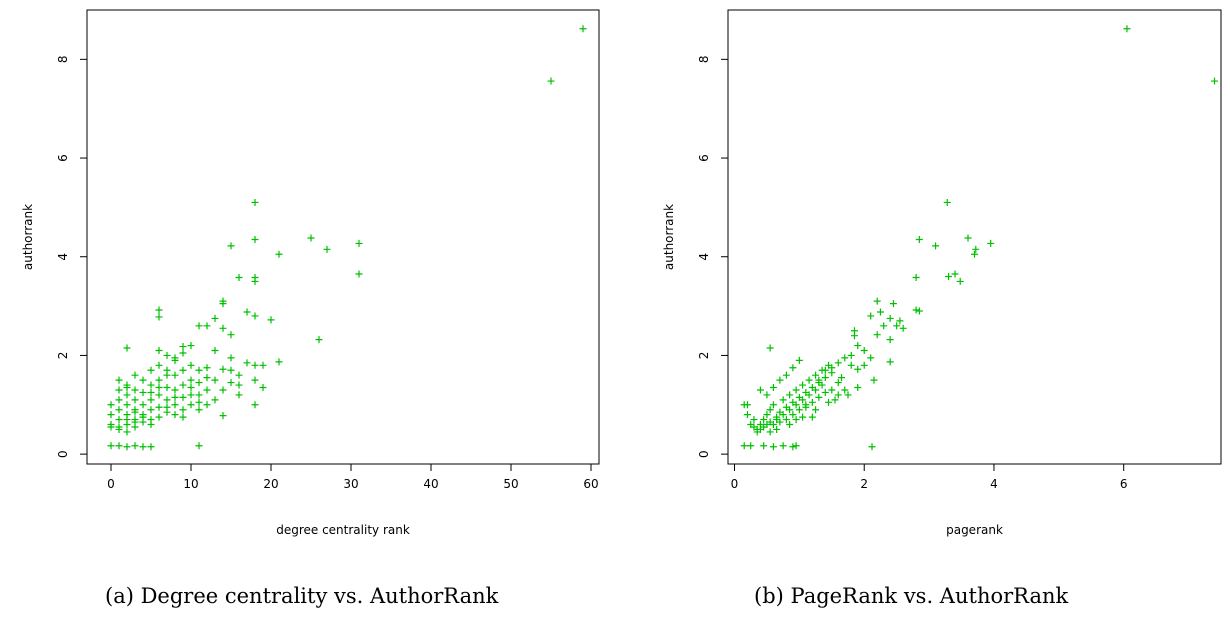 The image size is (1230, 633). What do you see at coordinates (510, 484) in the screenshot?
I see `x-tick-label: 50` at bounding box center [510, 484].